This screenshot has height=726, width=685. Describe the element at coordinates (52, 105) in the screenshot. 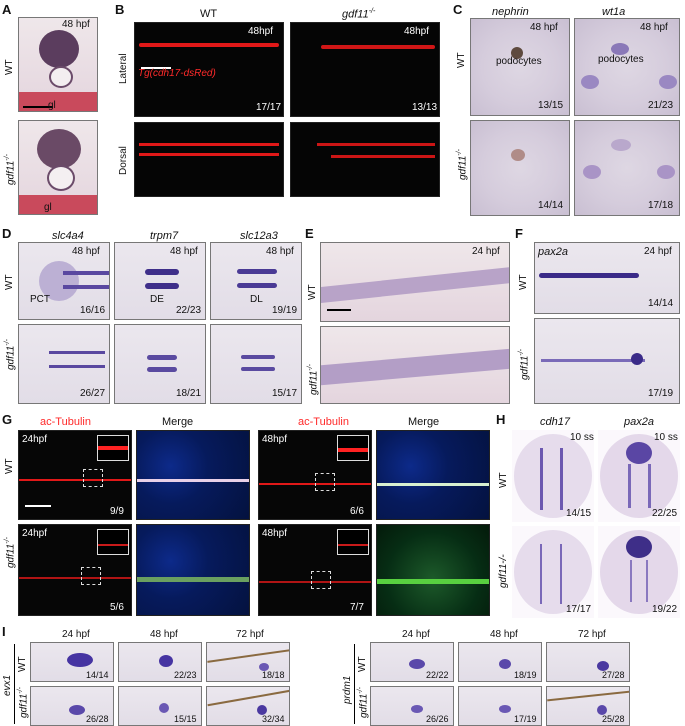

I see `panel-a-gl-wt: gl` at that location.